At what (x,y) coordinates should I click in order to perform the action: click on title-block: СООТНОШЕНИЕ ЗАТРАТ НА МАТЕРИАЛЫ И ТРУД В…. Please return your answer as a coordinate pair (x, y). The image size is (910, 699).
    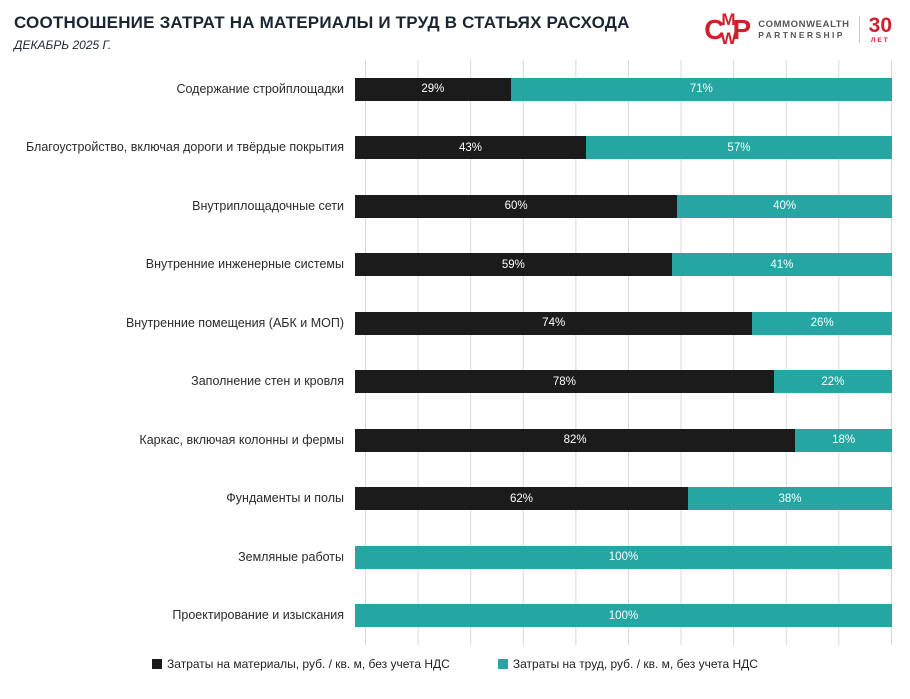
    Looking at the image, I should click on (322, 32).